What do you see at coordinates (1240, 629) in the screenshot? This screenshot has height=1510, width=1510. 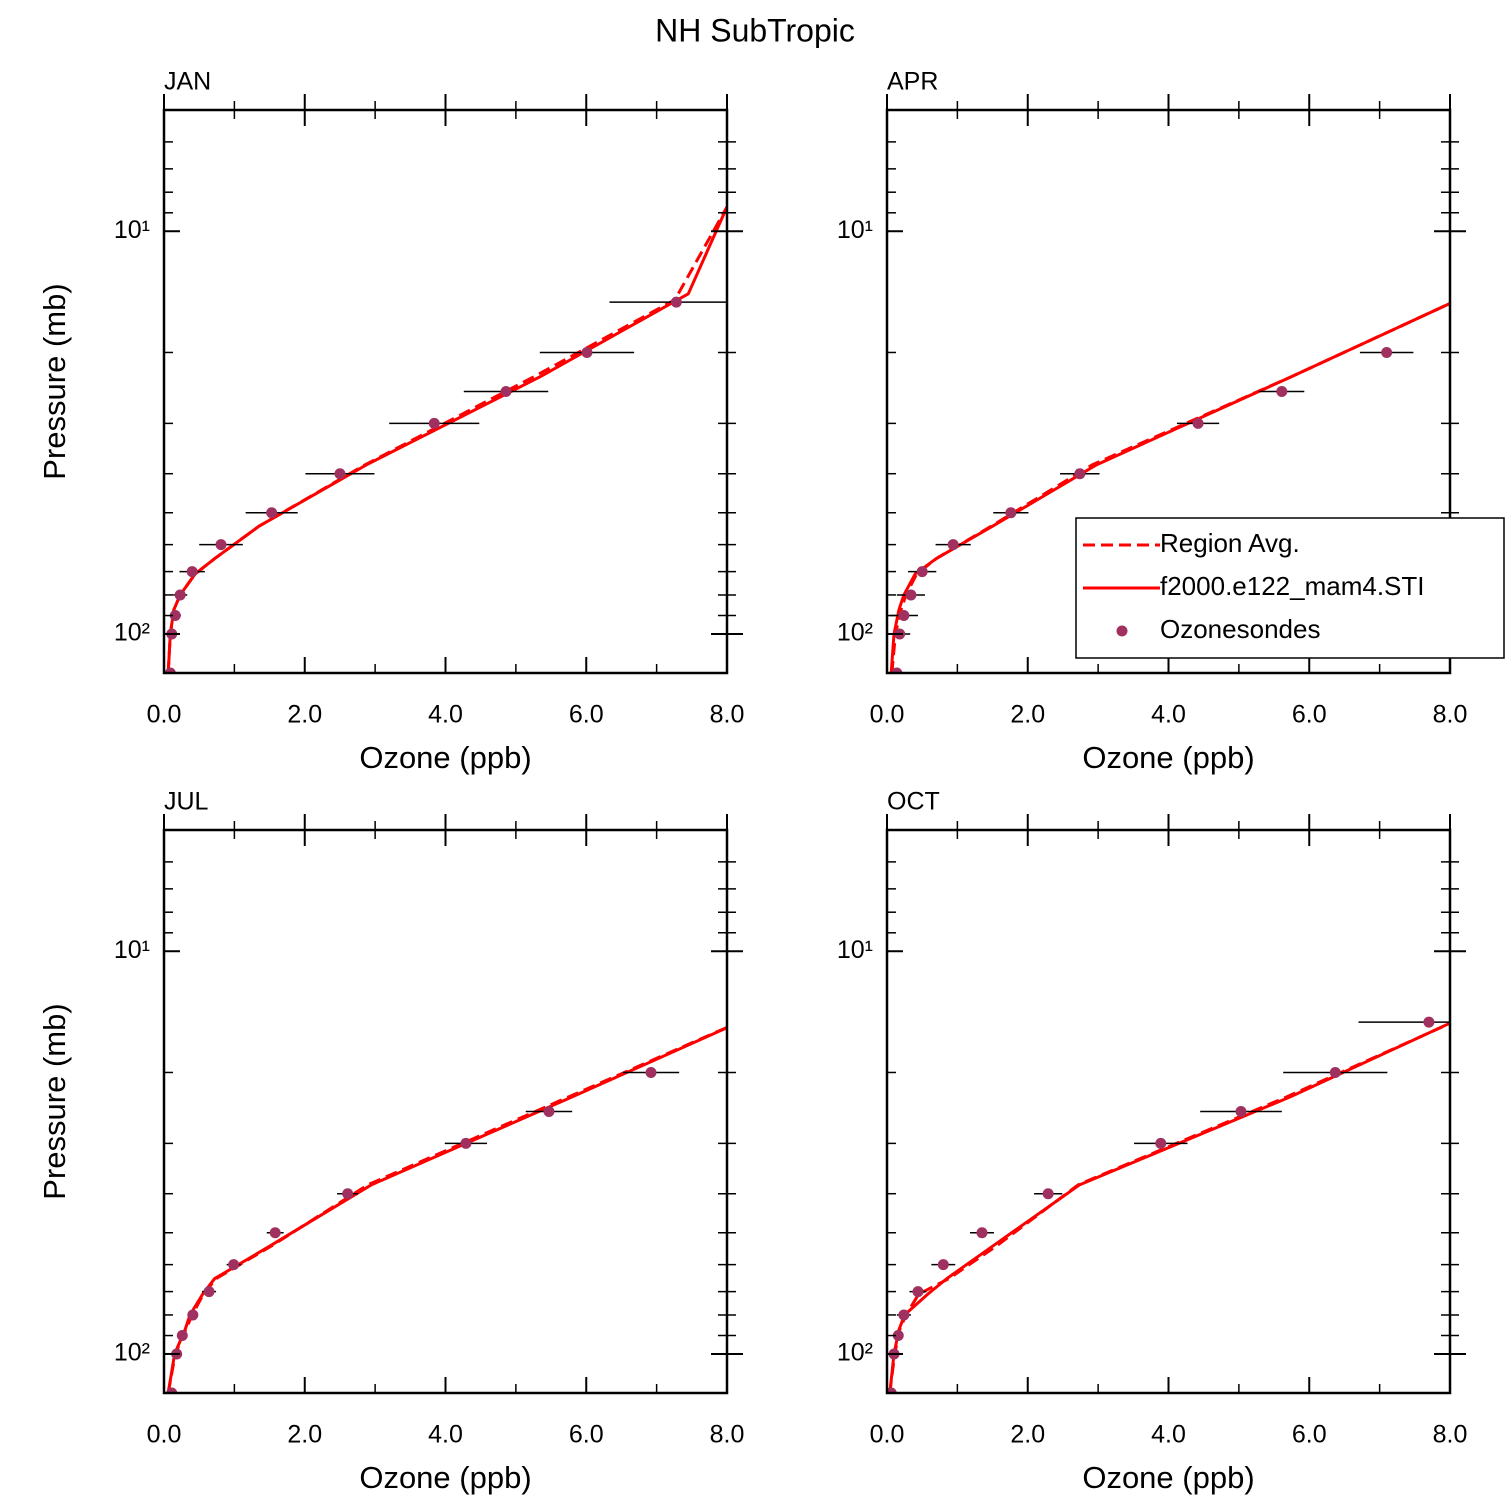 I see `legend-label: Ozonesondes` at bounding box center [1240, 629].